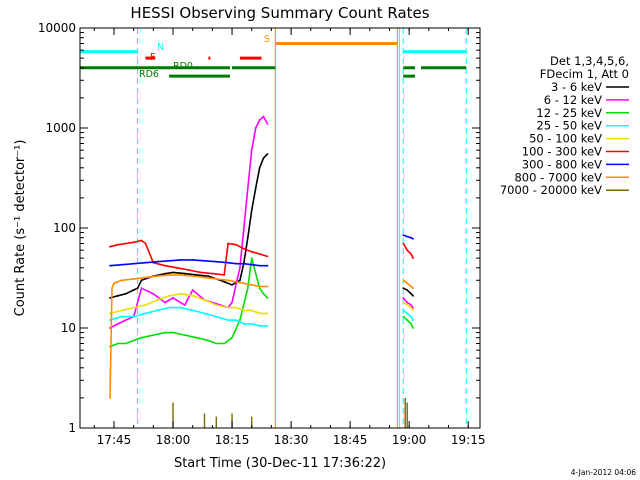  I want to click on x-tick-label: 18:45, so click(350, 440).